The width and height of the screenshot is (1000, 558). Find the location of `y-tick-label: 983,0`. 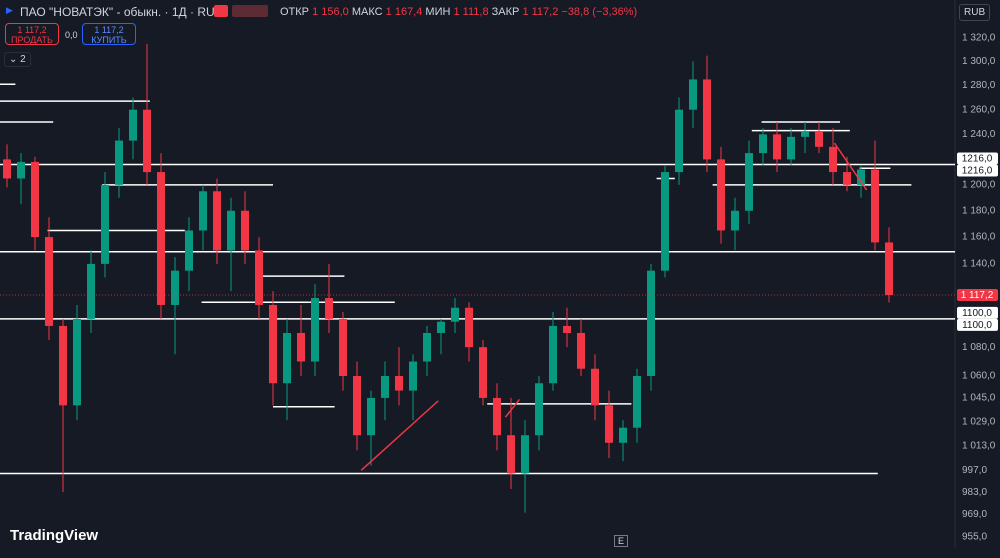

y-tick-label: 983,0 is located at coordinates (974, 492).